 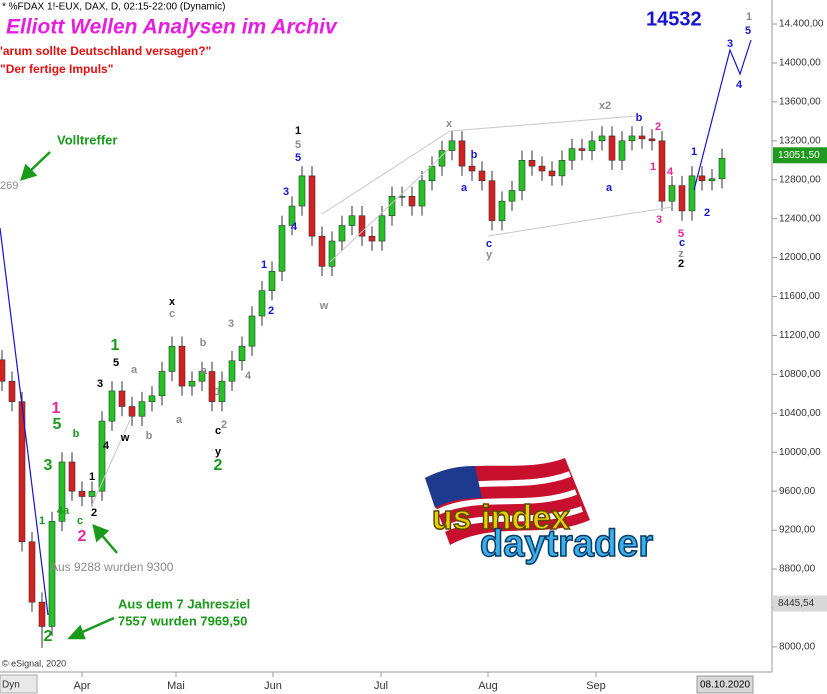 What do you see at coordinates (800, 452) in the screenshot?
I see `y-tick-label: 10000,00` at bounding box center [800, 452].